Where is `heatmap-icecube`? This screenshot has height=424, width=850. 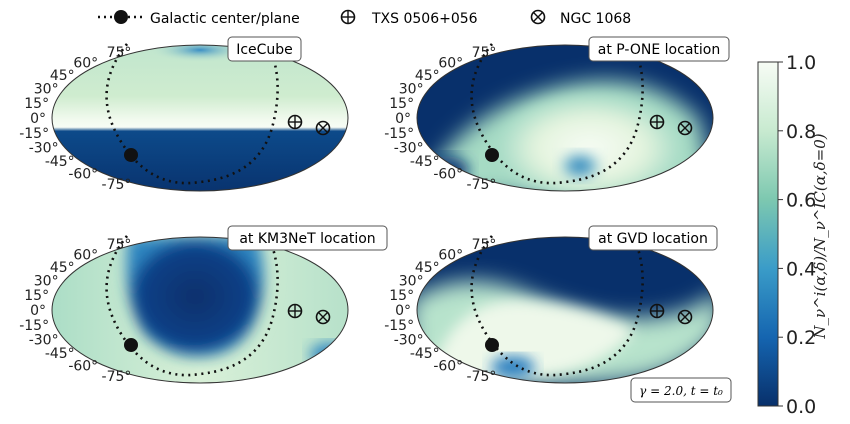 heatmap-icecube is located at coordinates (200, 118).